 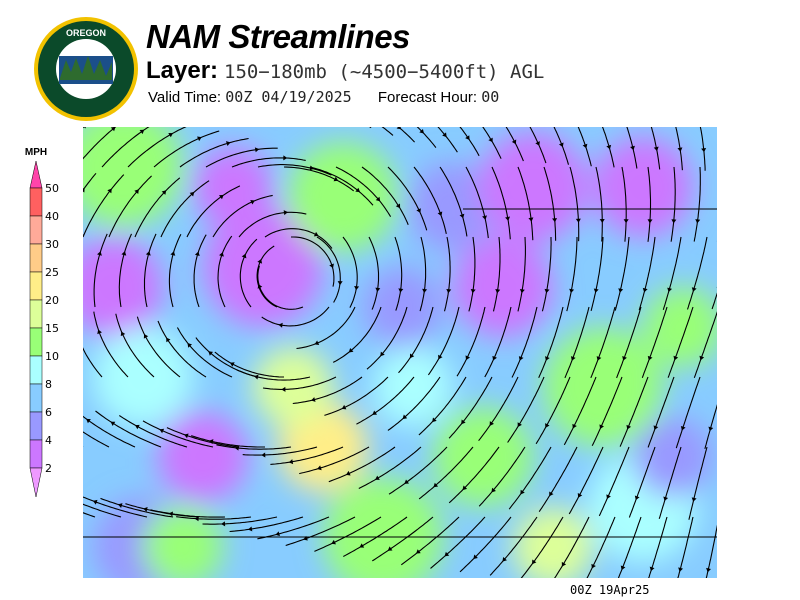 I want to click on legend-label: 2, so click(x=48, y=468).